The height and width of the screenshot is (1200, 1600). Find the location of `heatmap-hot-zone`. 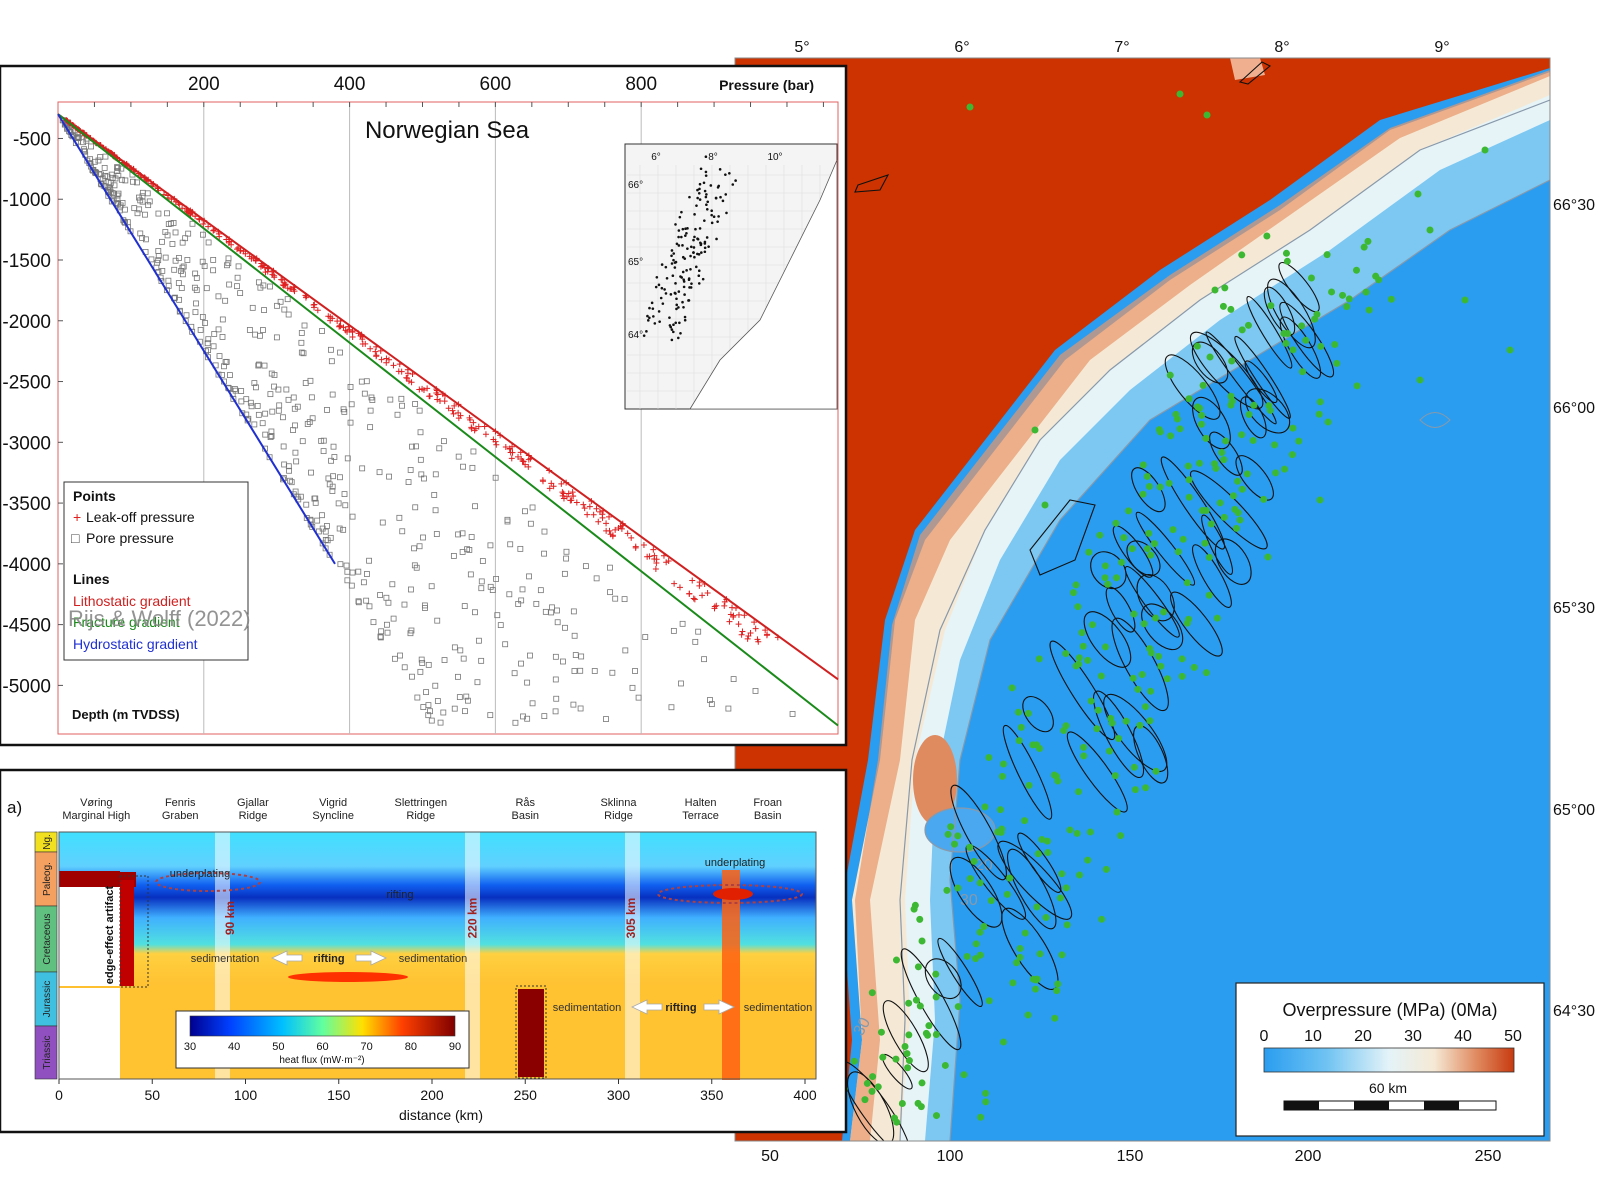

heatmap-hot-zone is located at coordinates (348, 977).